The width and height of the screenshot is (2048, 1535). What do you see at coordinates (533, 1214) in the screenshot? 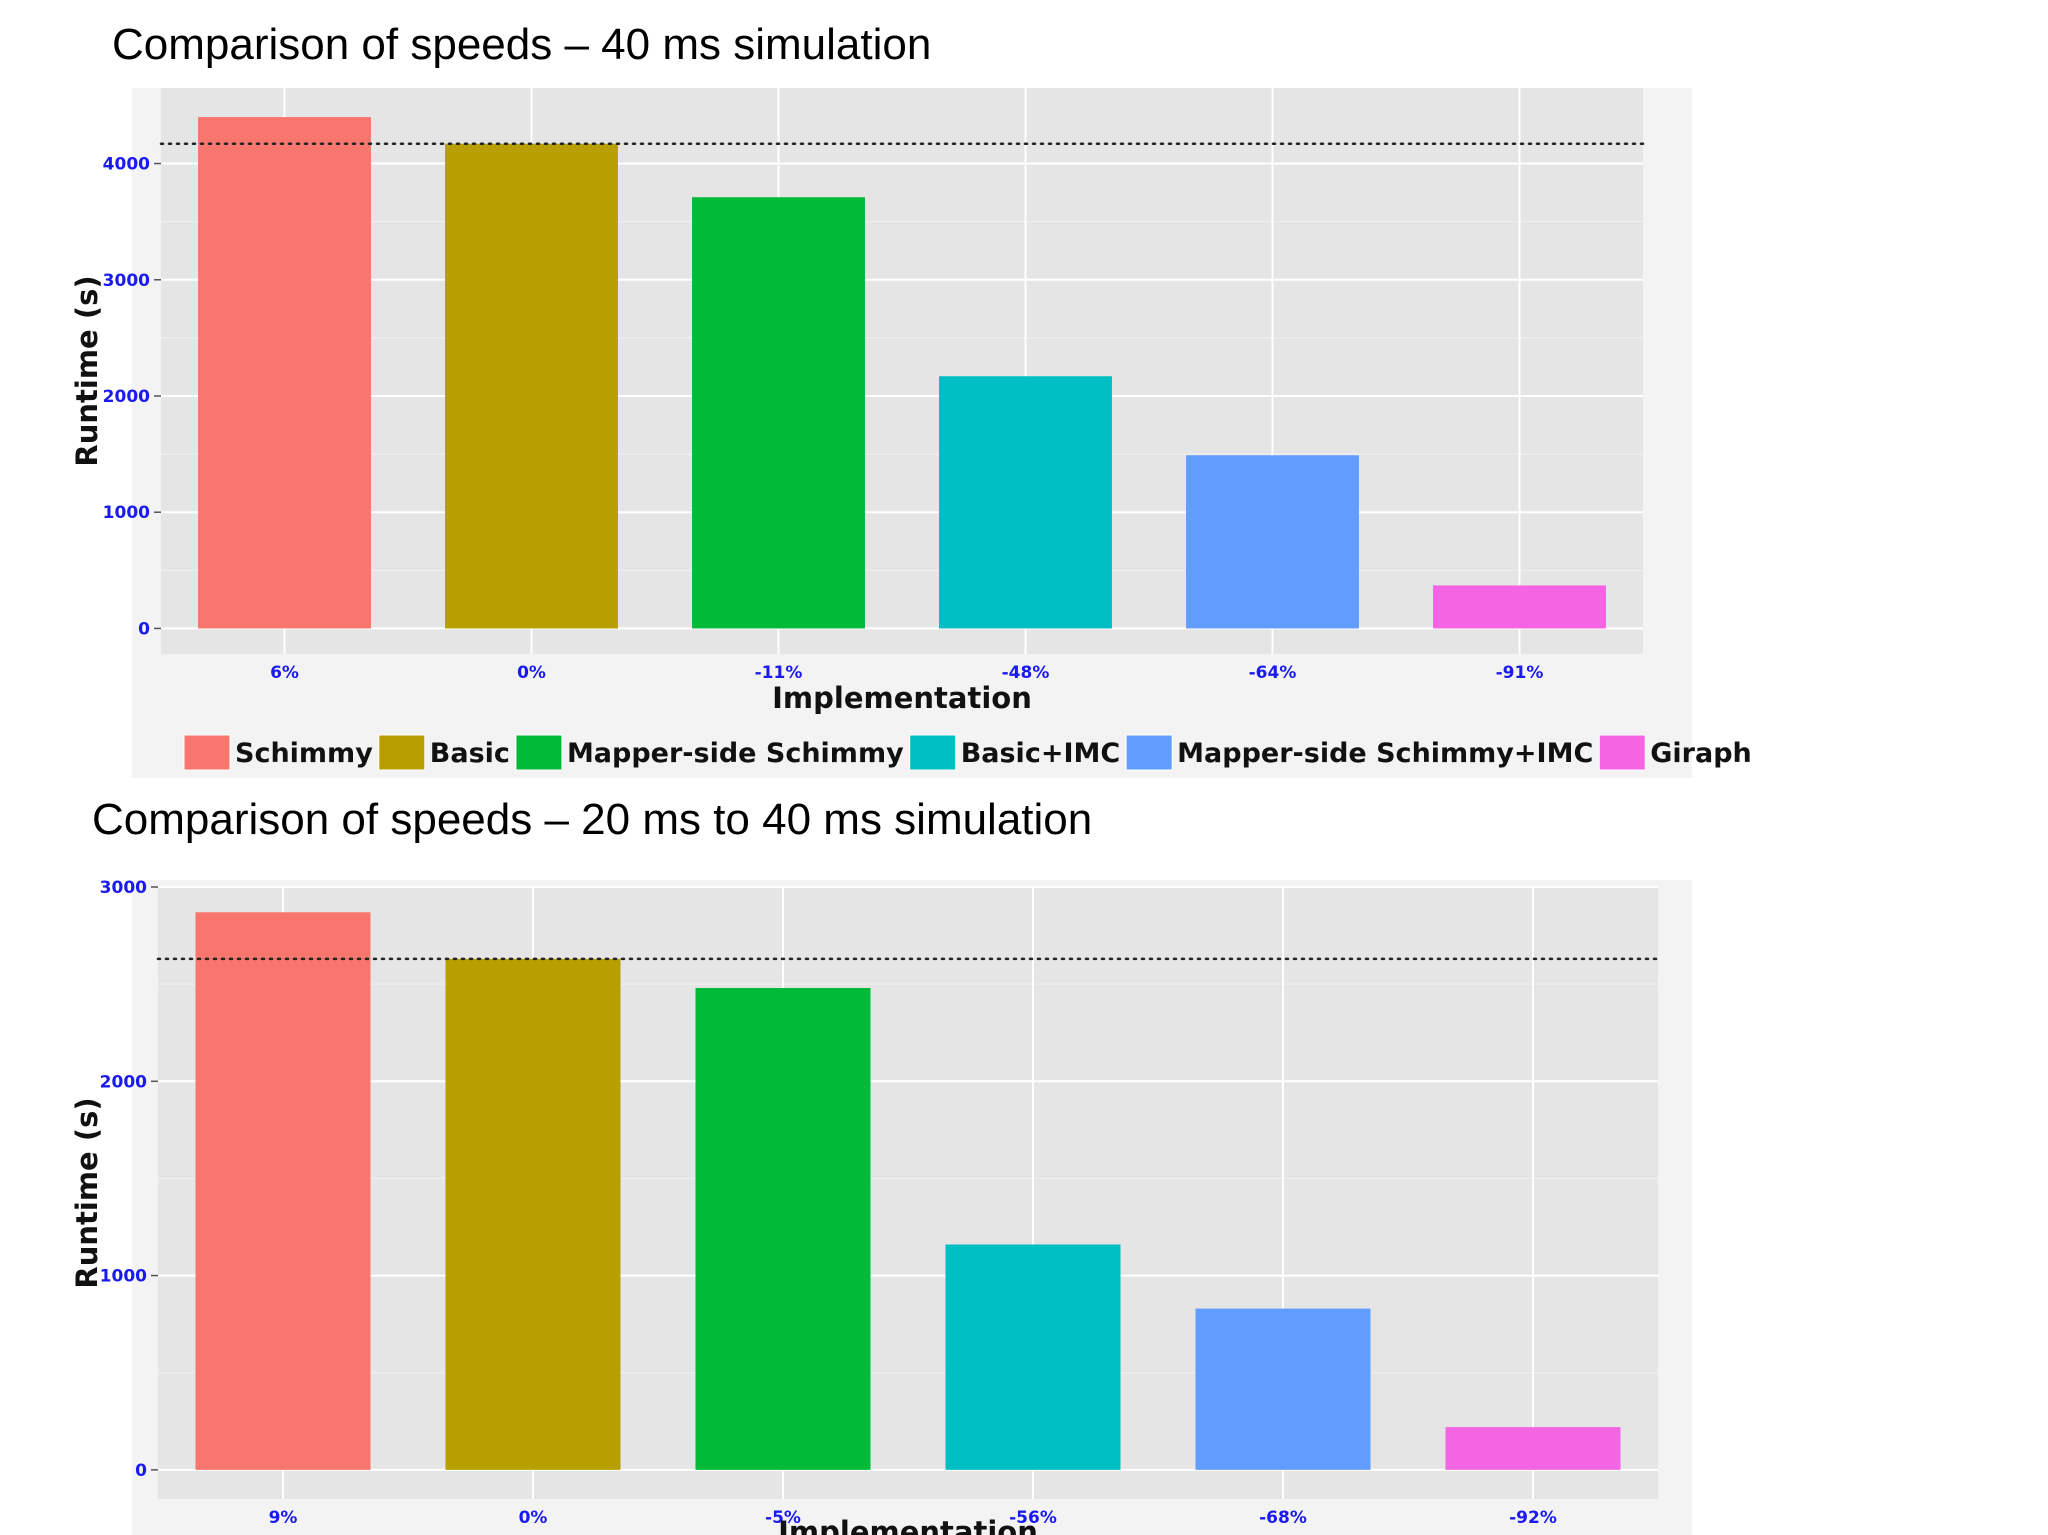
I see `bottom-bar-basic` at bounding box center [533, 1214].